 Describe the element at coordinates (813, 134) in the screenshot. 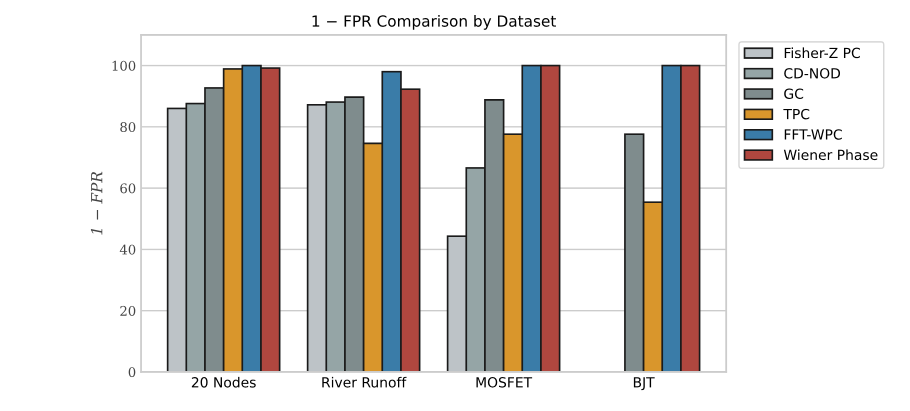

I see `legend-label: FFT-WPC` at that location.